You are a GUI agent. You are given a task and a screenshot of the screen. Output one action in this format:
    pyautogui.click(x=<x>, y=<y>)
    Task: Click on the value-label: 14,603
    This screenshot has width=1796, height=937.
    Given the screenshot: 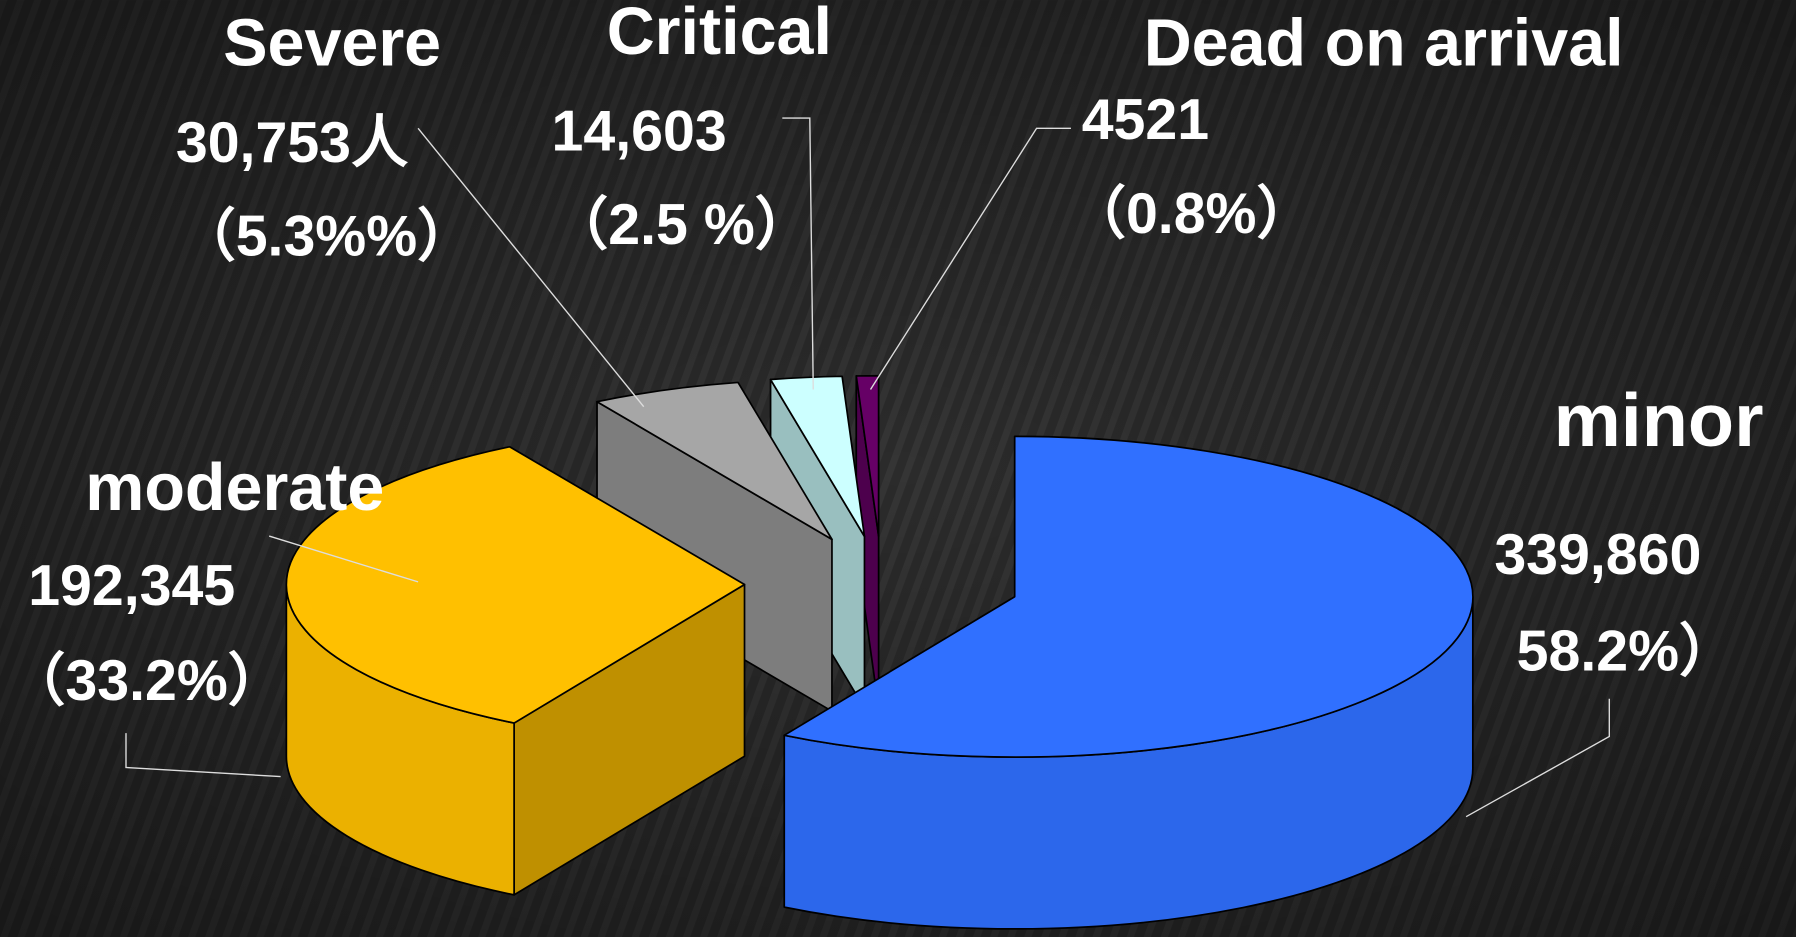 What is the action you would take?
    pyautogui.click(x=639, y=131)
    